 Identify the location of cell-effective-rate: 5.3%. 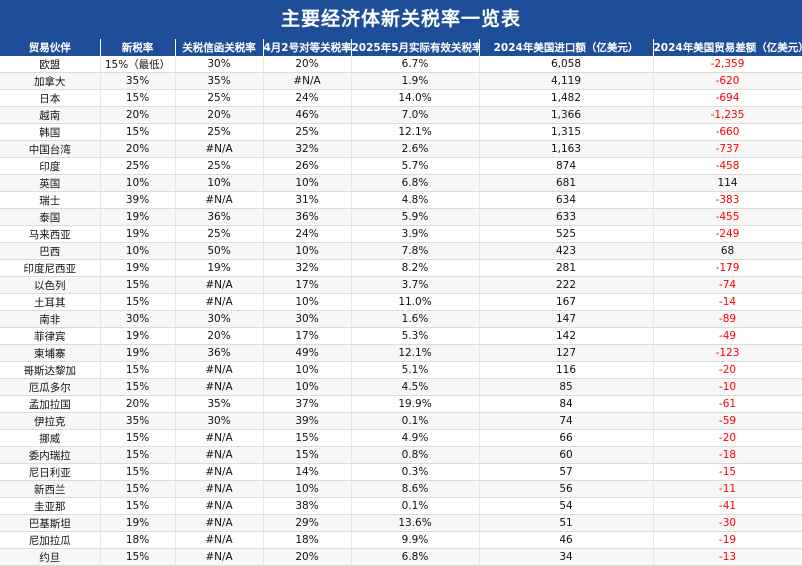
(415, 336).